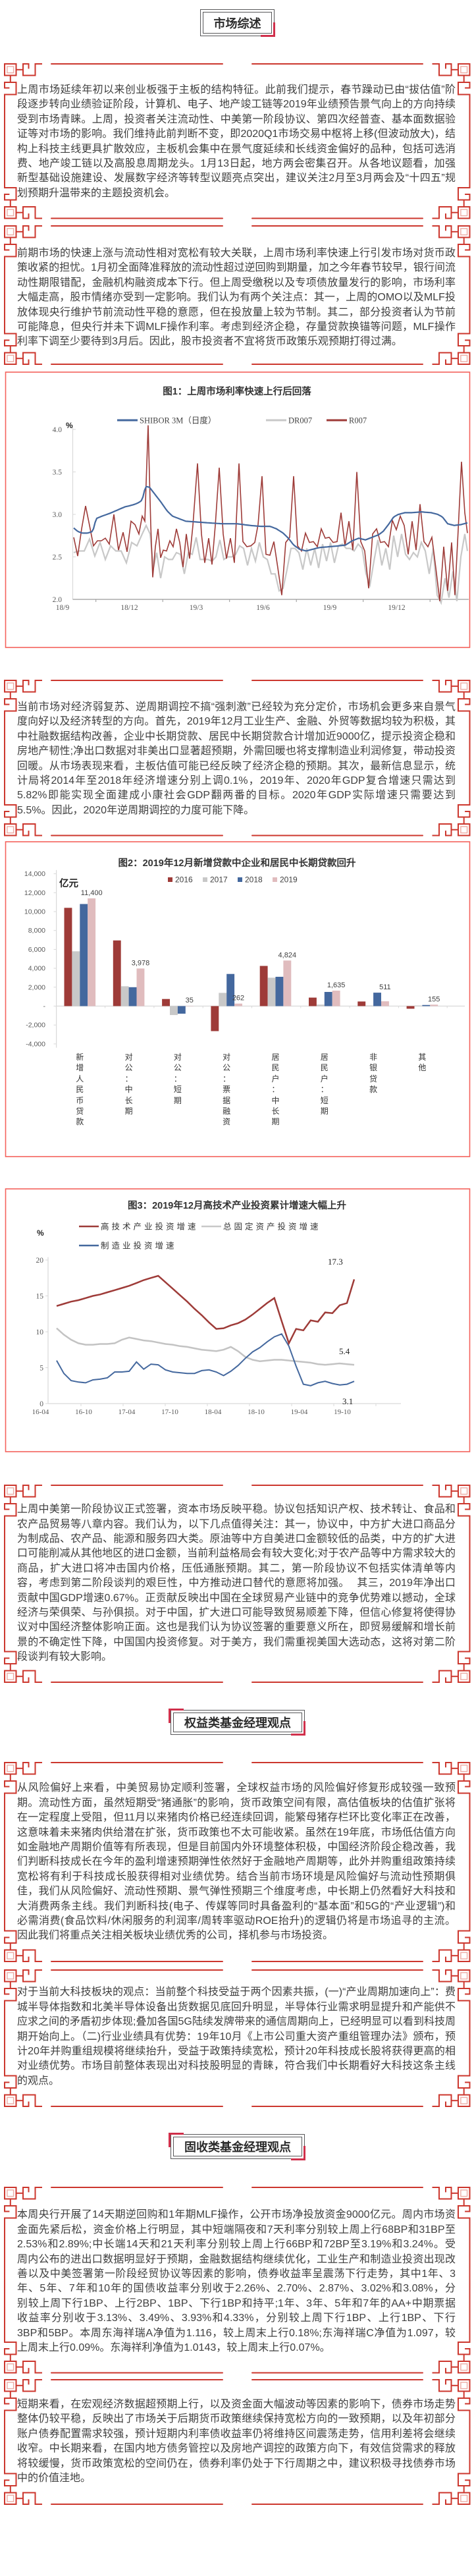  What do you see at coordinates (344, 1351) in the screenshot?
I see `svg-text: 5.4` at bounding box center [344, 1351].